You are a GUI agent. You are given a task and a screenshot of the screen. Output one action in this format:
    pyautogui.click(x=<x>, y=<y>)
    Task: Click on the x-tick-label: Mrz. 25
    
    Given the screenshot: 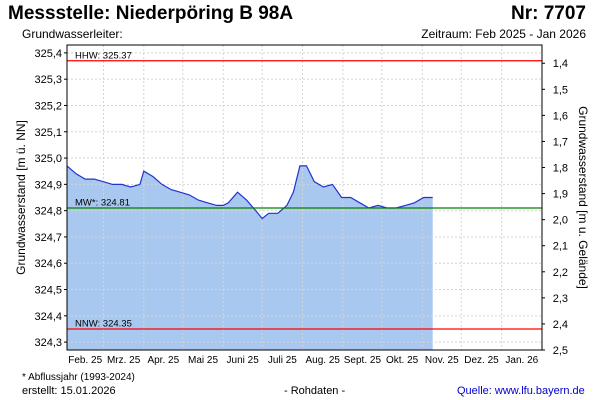 What is the action you would take?
    pyautogui.click(x=124, y=360)
    